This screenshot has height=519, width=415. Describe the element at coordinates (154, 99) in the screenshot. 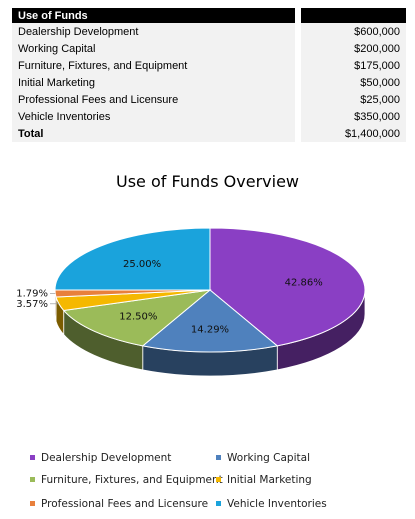

I see `row-label: Professional Fees and Licensure` at that location.